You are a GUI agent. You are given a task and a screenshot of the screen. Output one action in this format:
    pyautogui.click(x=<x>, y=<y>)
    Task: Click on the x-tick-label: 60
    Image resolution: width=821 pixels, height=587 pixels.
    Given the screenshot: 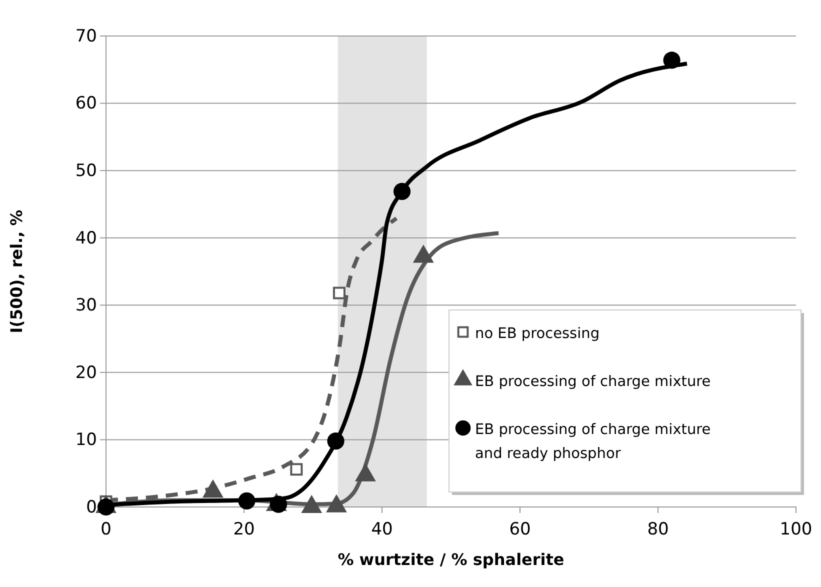 What is the action you would take?
    pyautogui.click(x=520, y=530)
    